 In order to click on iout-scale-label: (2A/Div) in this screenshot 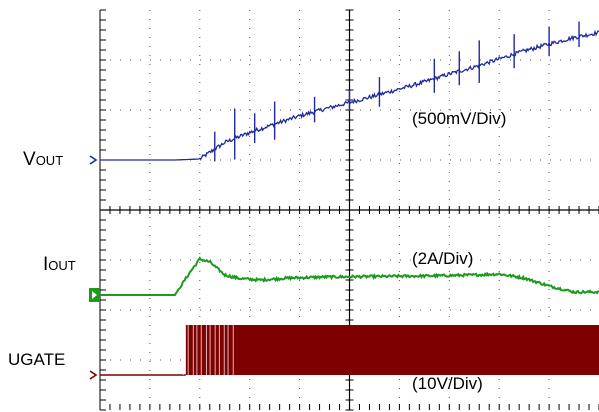, I will do `click(442, 258)`.